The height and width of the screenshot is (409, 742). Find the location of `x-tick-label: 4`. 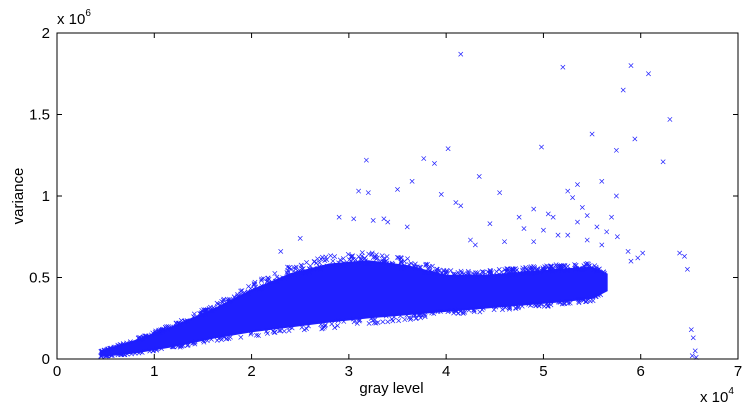

x-tick-label: 4 is located at coordinates (446, 371).